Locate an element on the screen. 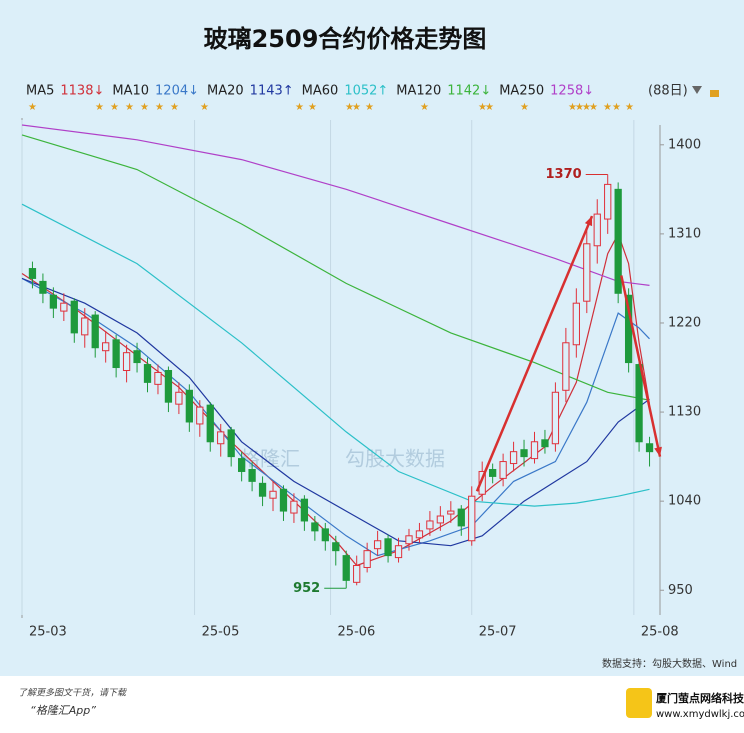 This screenshot has width=744, height=733. footer-line1: 了解更多图文干货，请下载 is located at coordinates (72, 693).